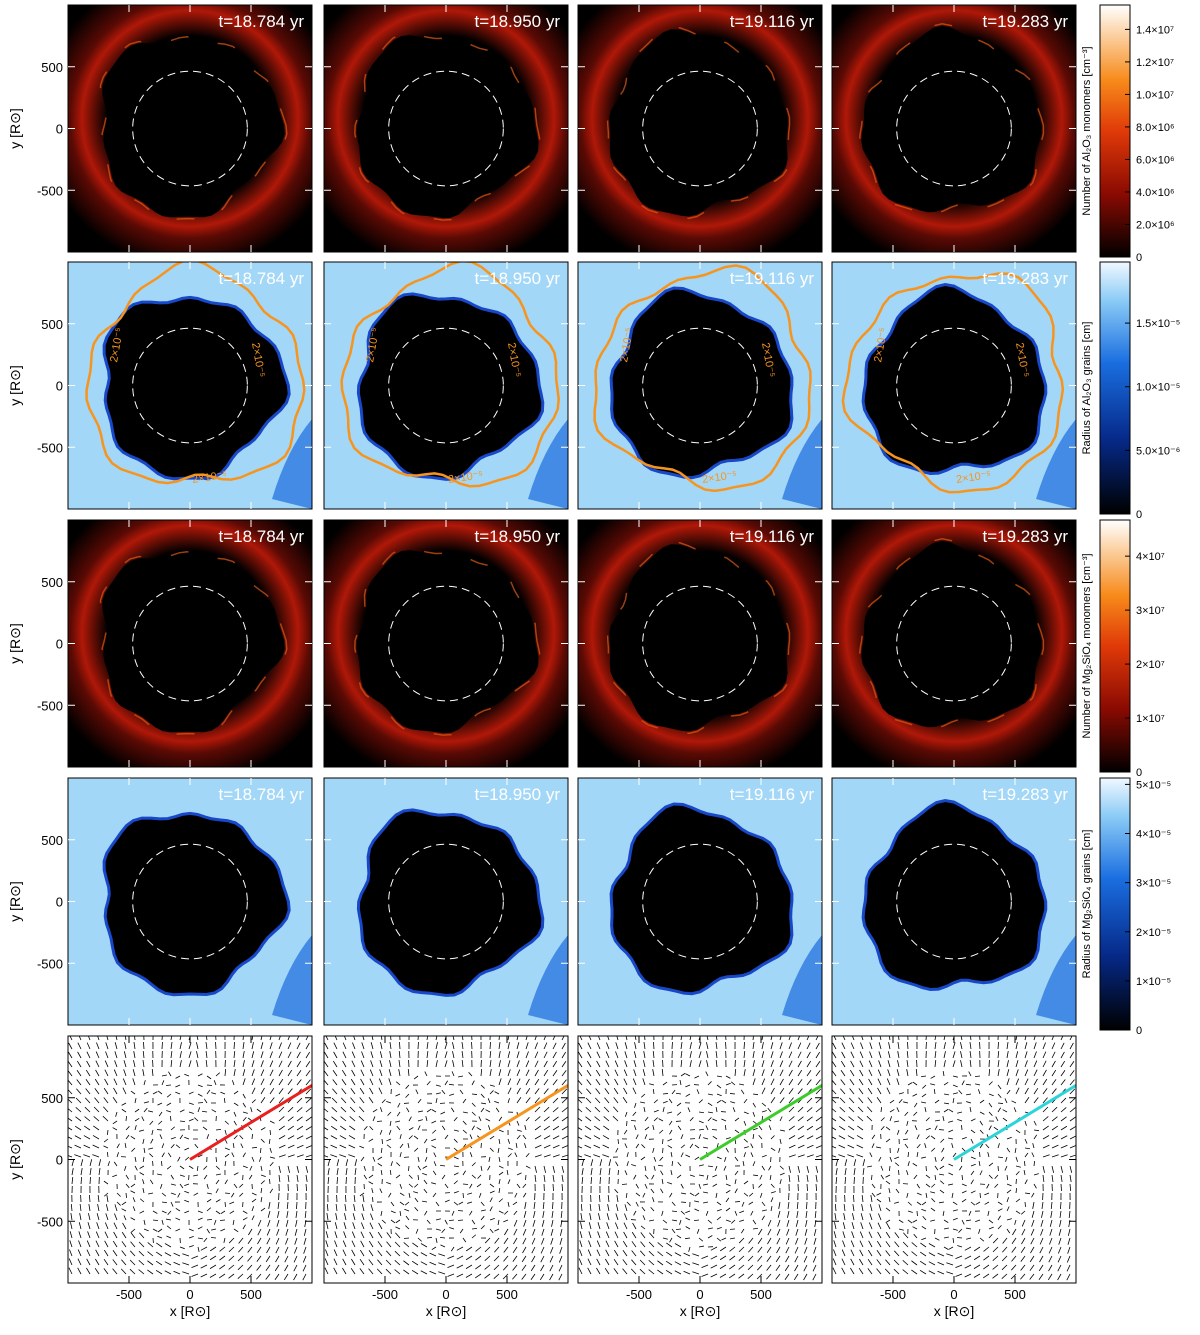 This screenshot has height=1335, width=1200. What do you see at coordinates (261, 278) in the screenshot?
I see `time-label: t=18.784 yr` at bounding box center [261, 278].